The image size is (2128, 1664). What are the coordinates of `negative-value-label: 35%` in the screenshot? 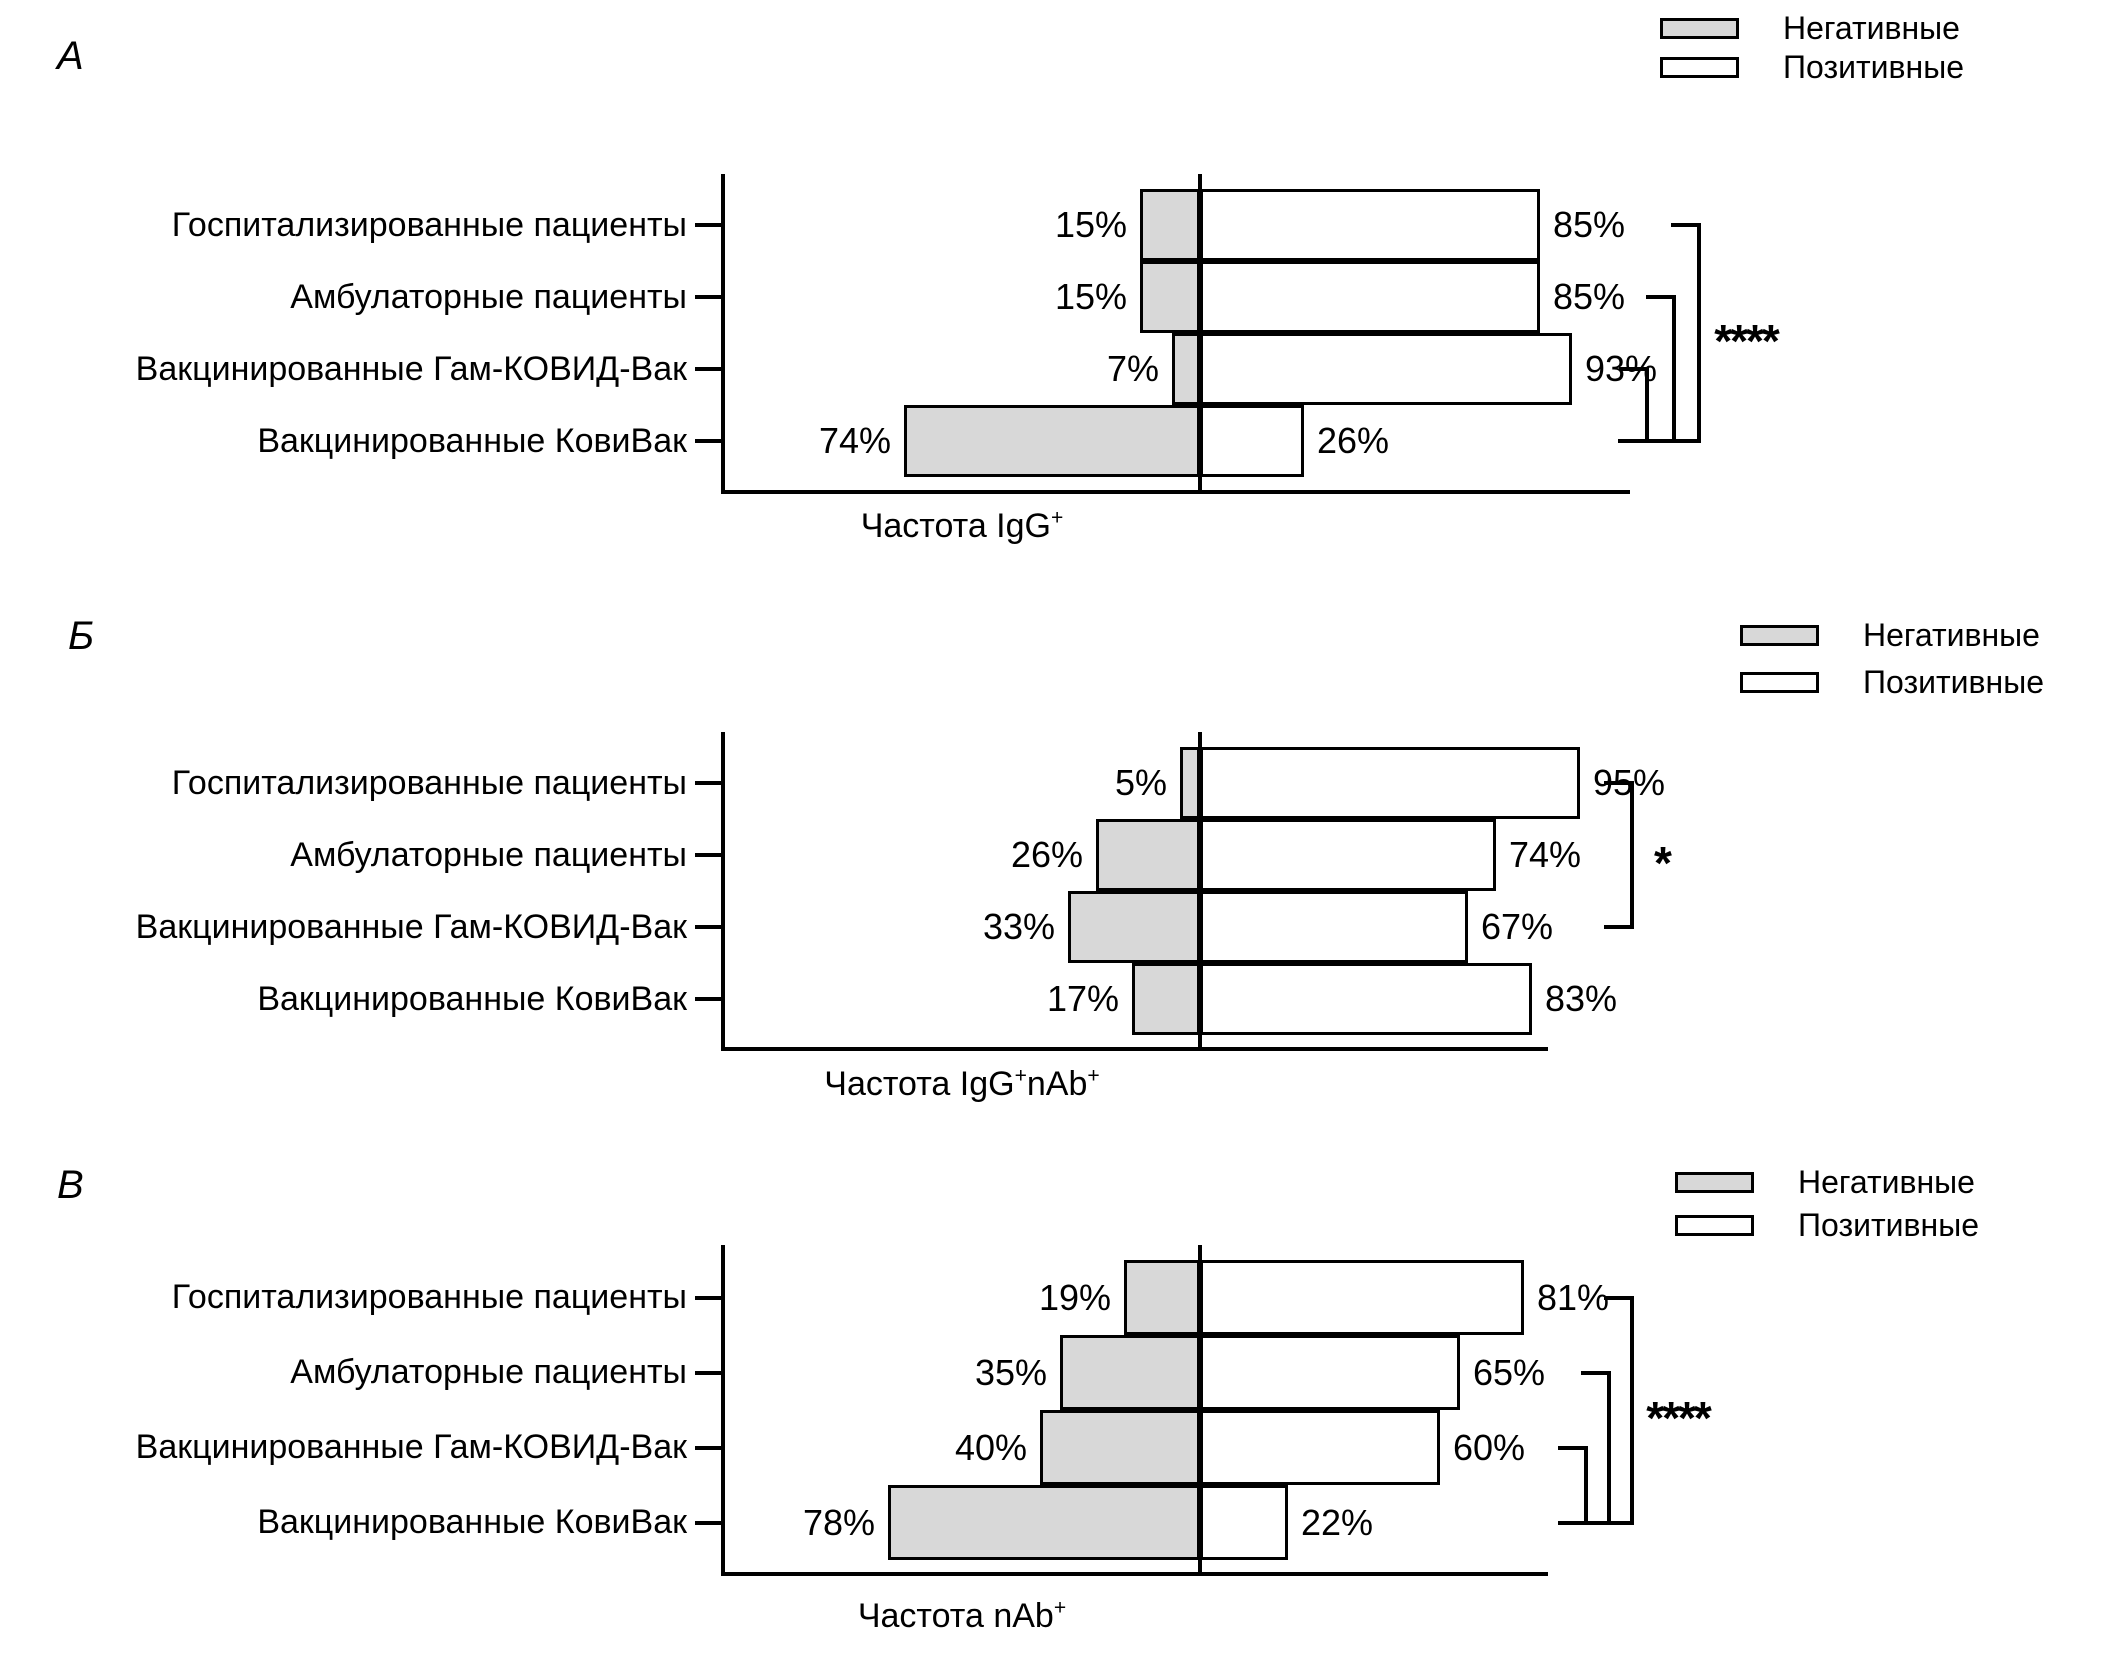 It's located at (1010, 1372).